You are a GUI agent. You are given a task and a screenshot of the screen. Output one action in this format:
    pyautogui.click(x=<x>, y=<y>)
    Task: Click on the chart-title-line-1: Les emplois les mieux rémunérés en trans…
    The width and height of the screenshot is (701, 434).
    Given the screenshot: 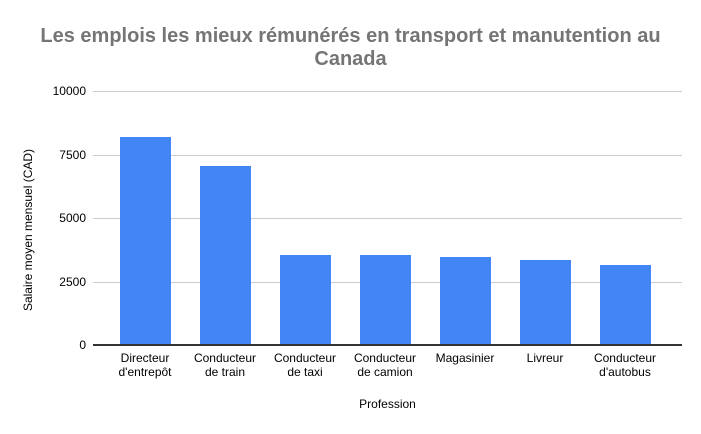 What is the action you would take?
    pyautogui.click(x=350, y=36)
    